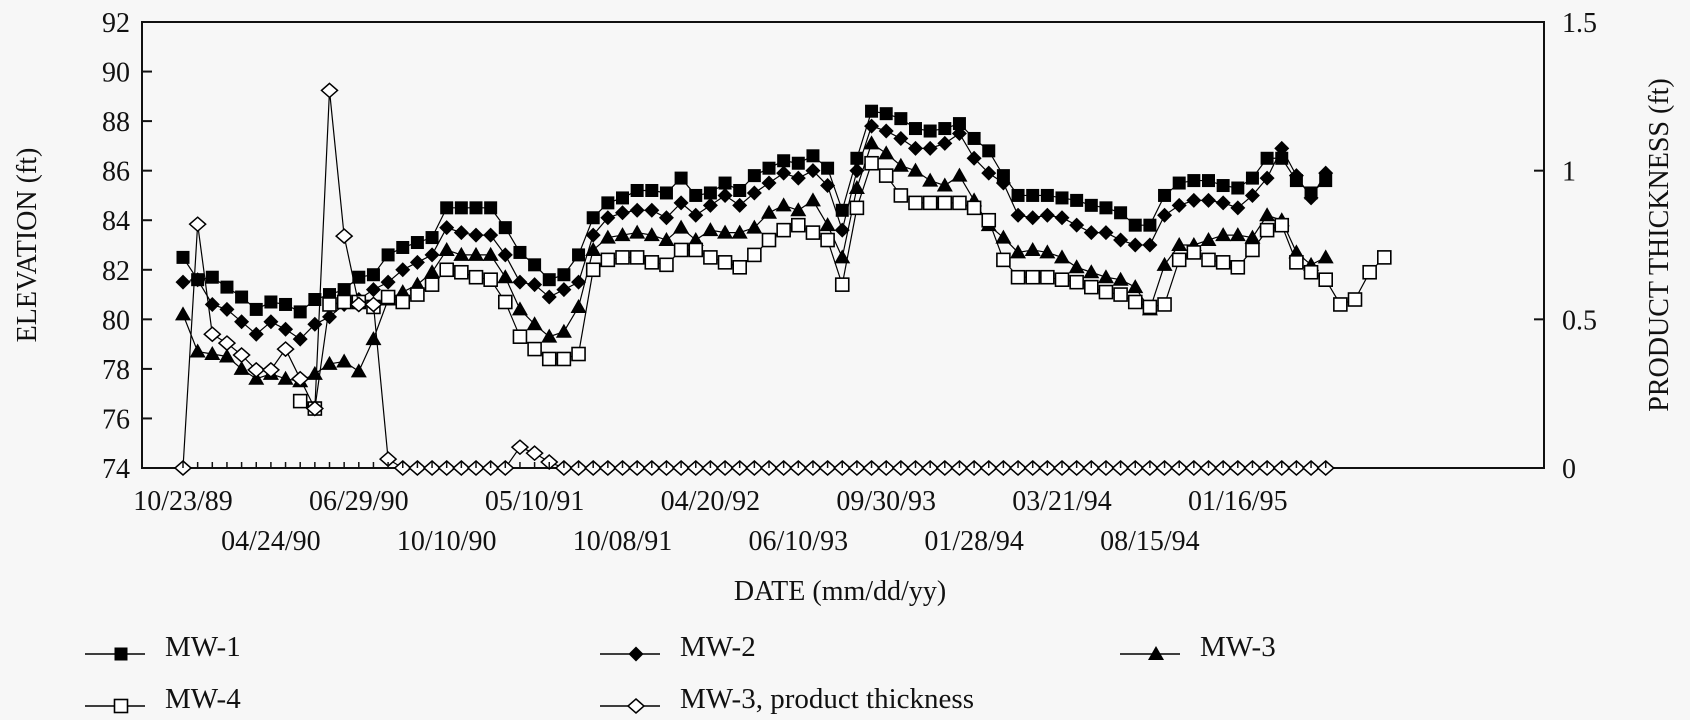  Describe the element at coordinates (116, 370) in the screenshot. I see `y-tick-label: 78` at that location.